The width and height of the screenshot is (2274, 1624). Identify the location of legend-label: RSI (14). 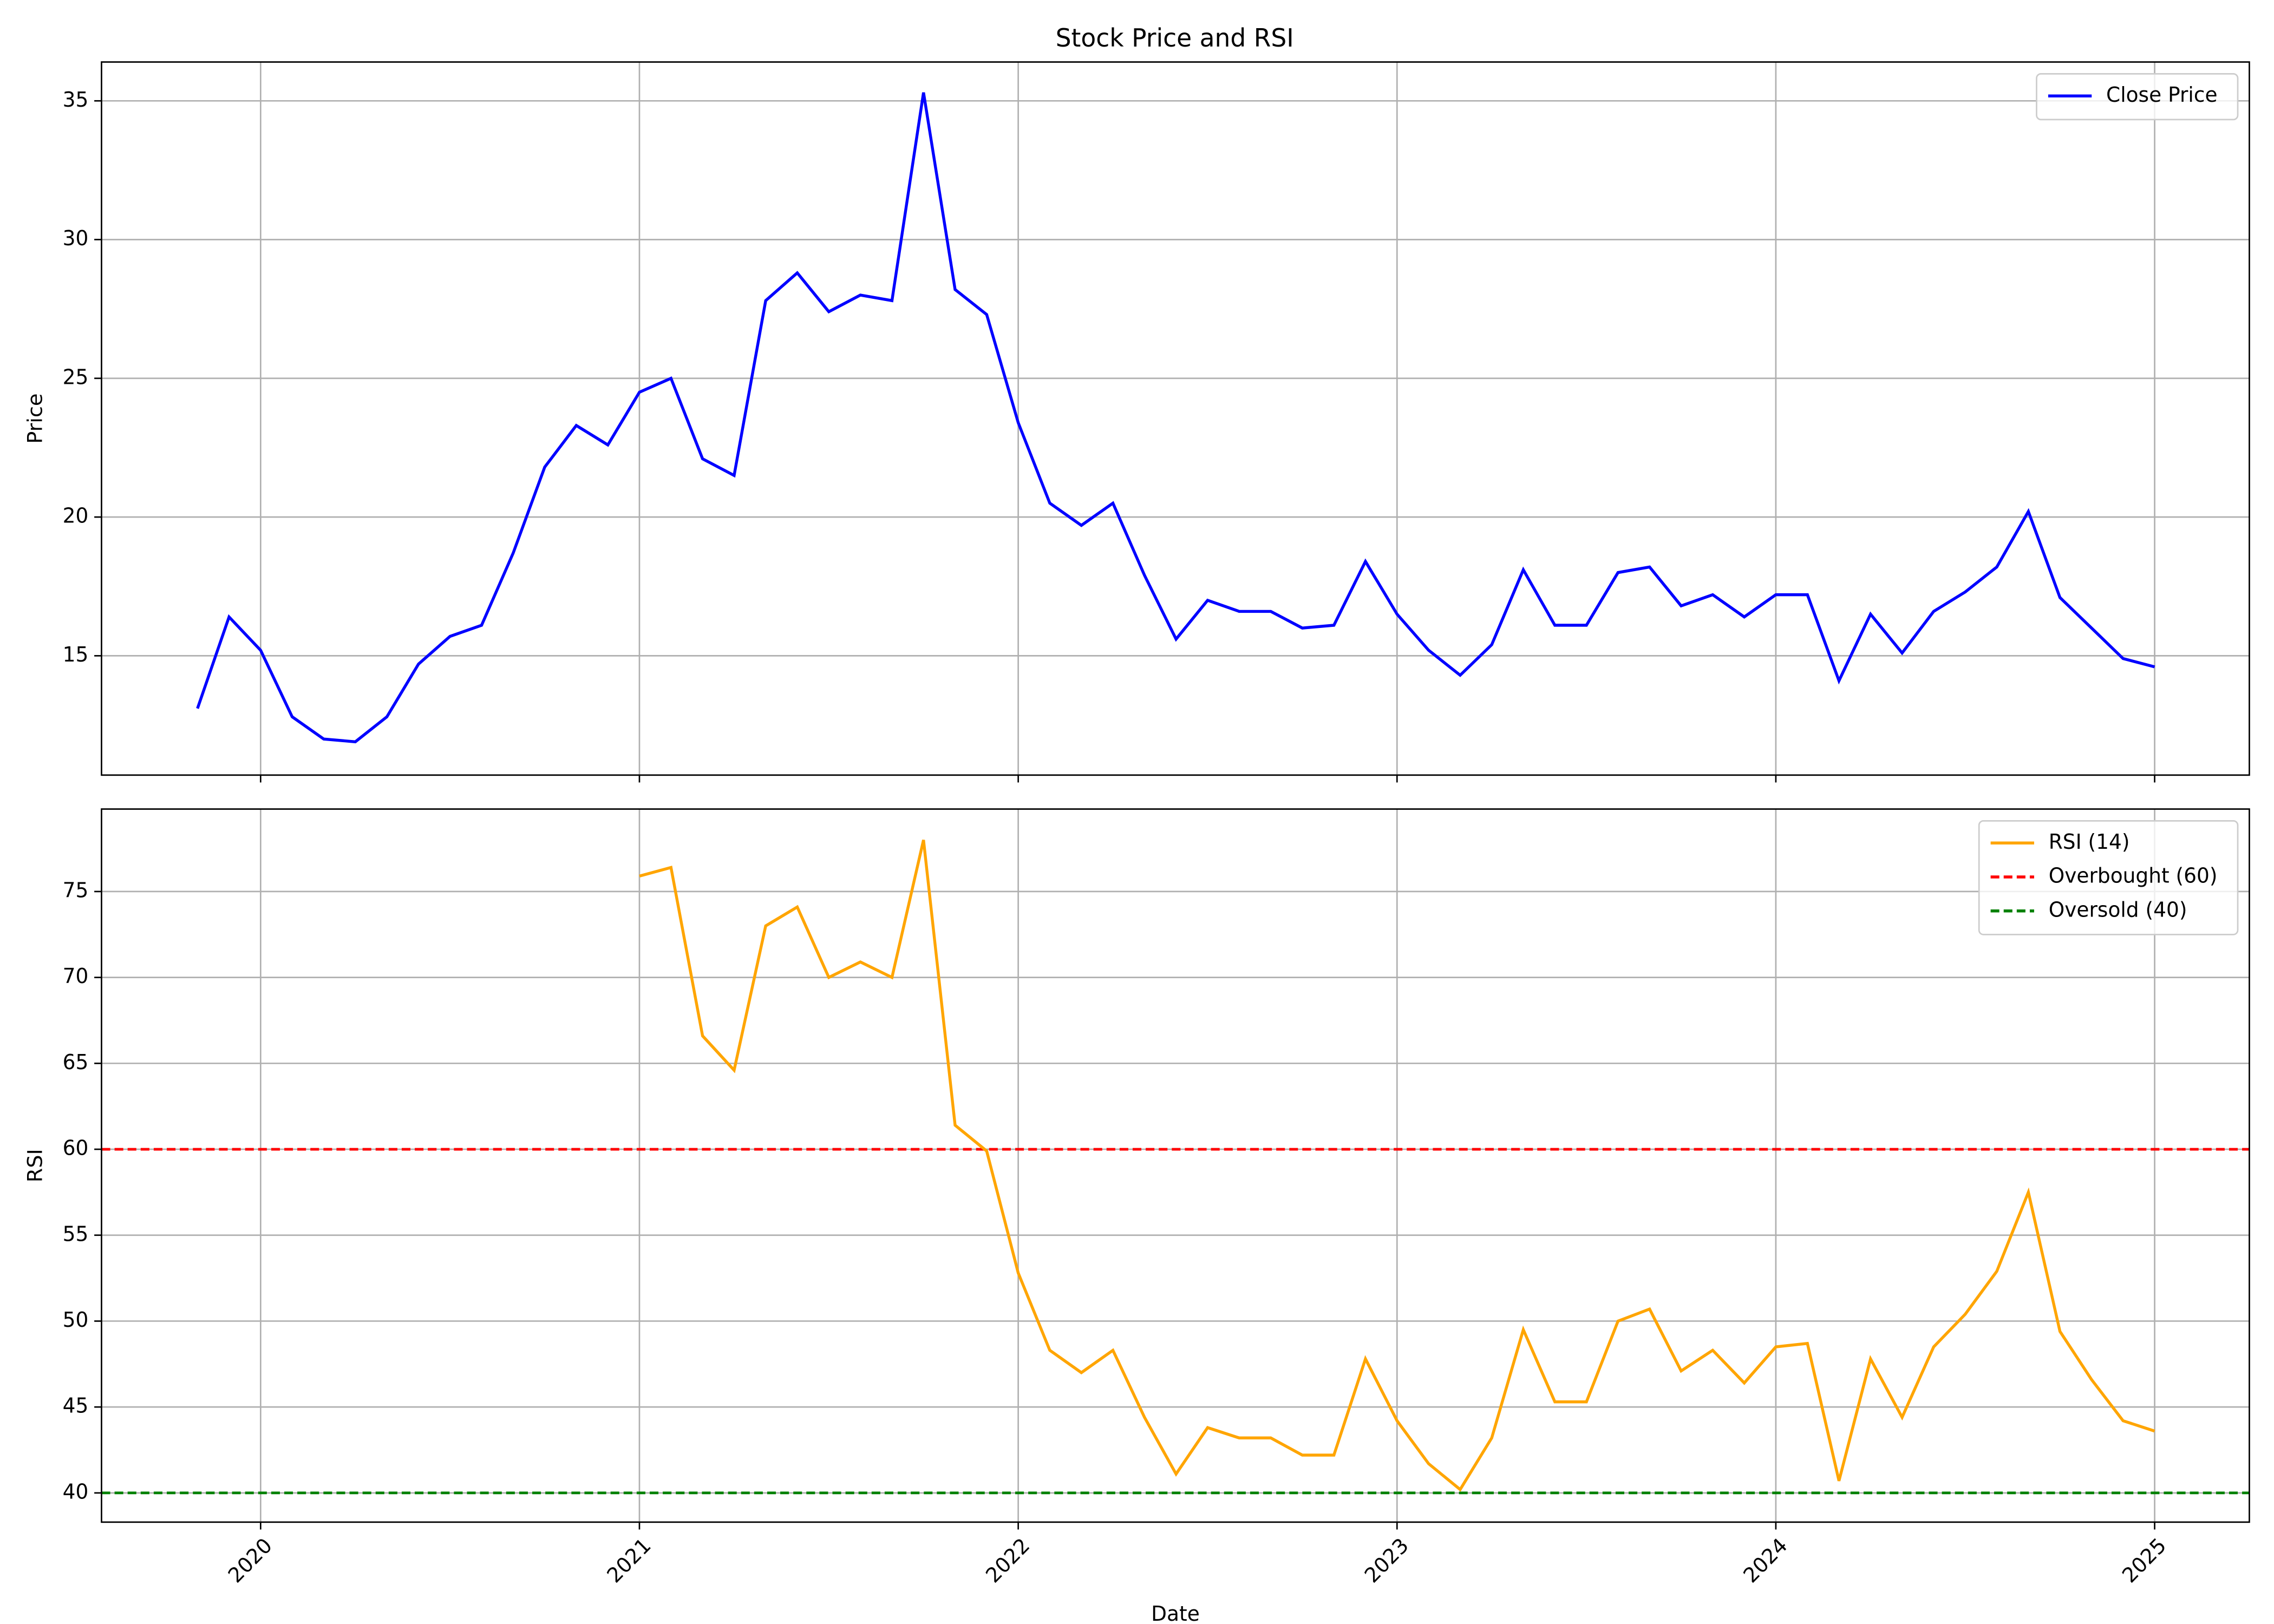
(2089, 842).